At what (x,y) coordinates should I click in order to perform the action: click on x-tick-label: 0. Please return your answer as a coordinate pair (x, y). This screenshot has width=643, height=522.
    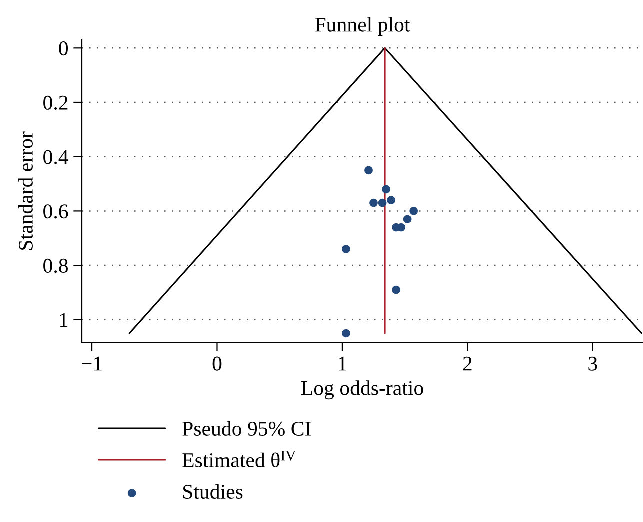
    Looking at the image, I should click on (217, 363).